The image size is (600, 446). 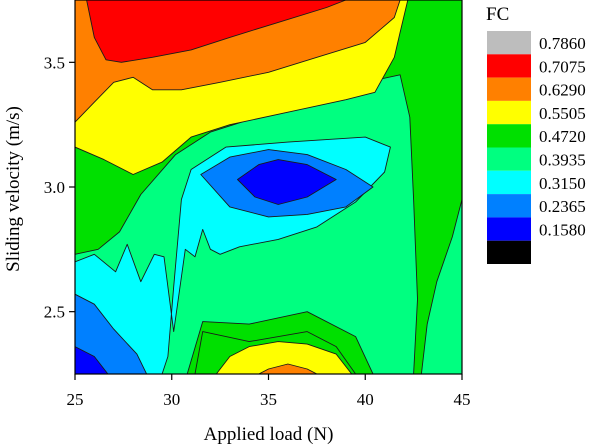 I want to click on legend-label: 0.2365, so click(x=562, y=206).